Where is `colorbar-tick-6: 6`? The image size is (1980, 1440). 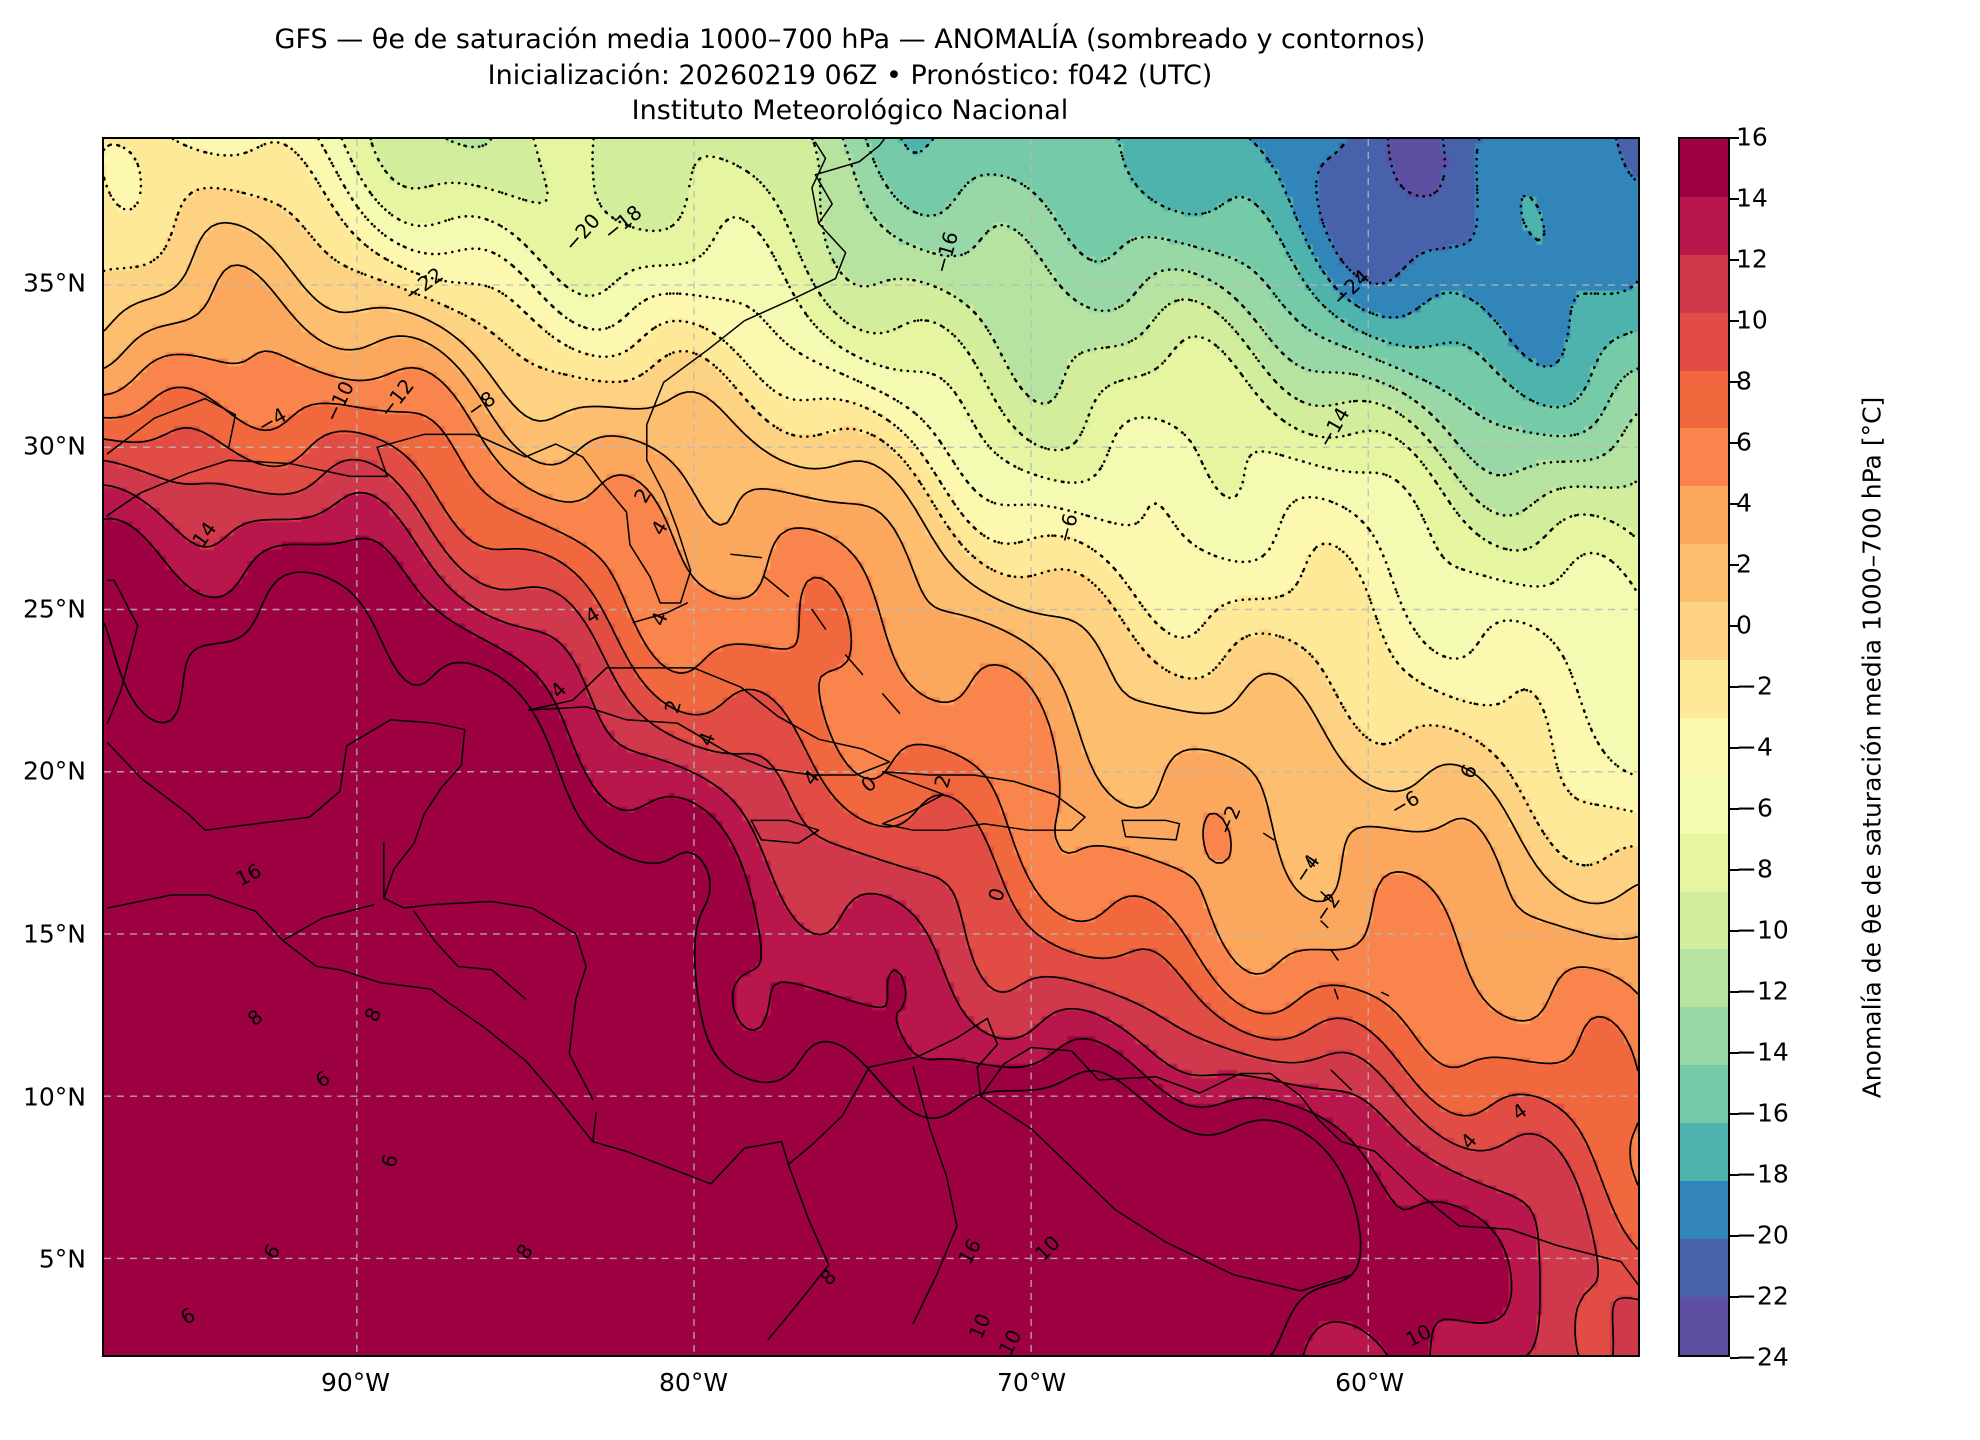
colorbar-tick-6: 6 is located at coordinates (1744, 442).